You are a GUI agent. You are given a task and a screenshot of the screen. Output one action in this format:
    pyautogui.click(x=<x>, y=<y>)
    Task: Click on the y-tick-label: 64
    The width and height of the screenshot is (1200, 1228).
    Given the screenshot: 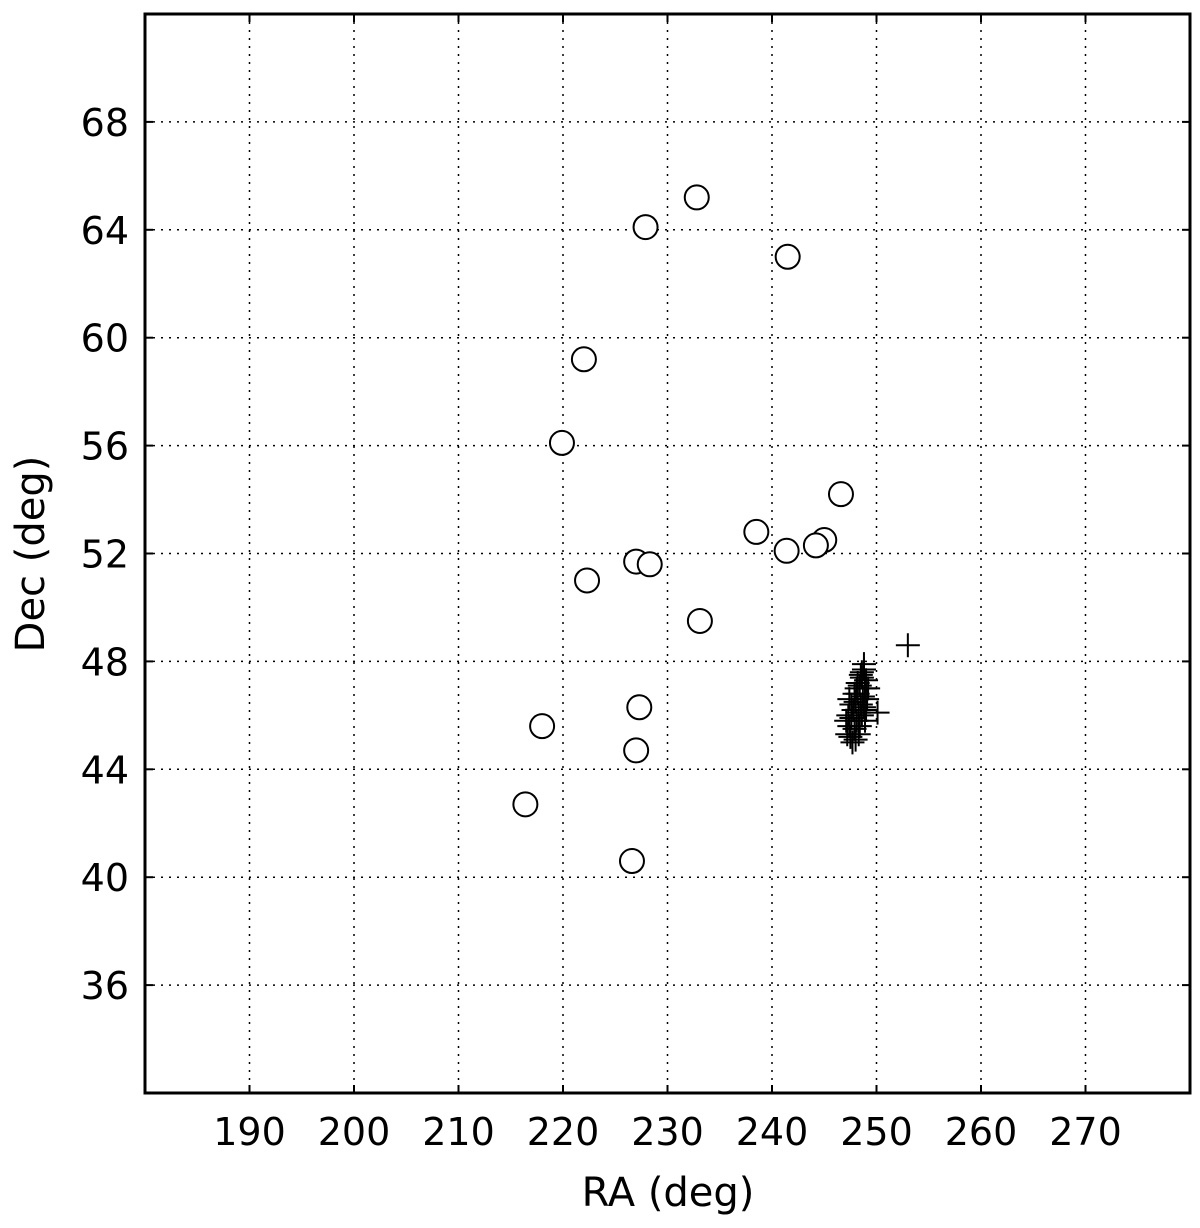 What is the action you would take?
    pyautogui.click(x=105, y=231)
    